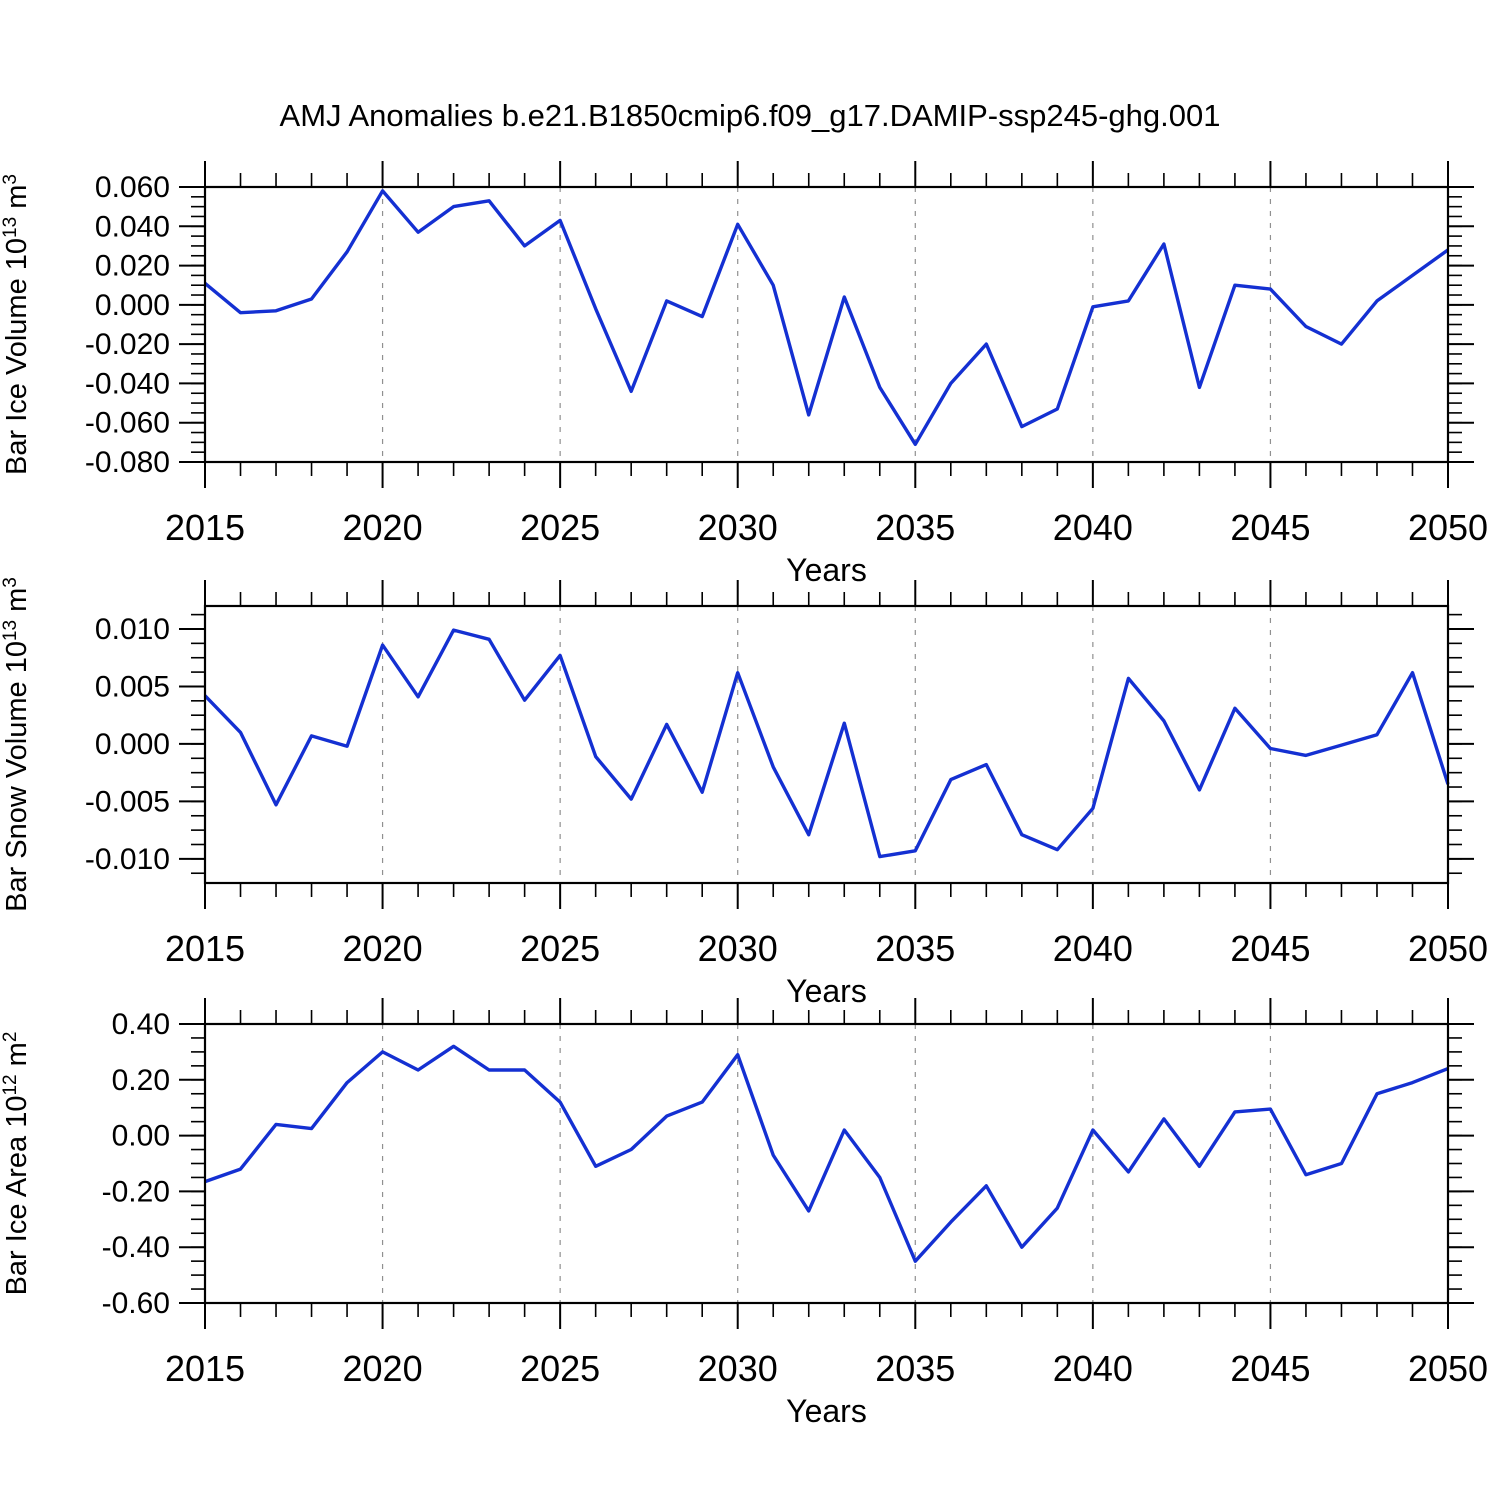 The image size is (1500, 1500). I want to click on y-tick-label: -0.005, so click(127, 801).